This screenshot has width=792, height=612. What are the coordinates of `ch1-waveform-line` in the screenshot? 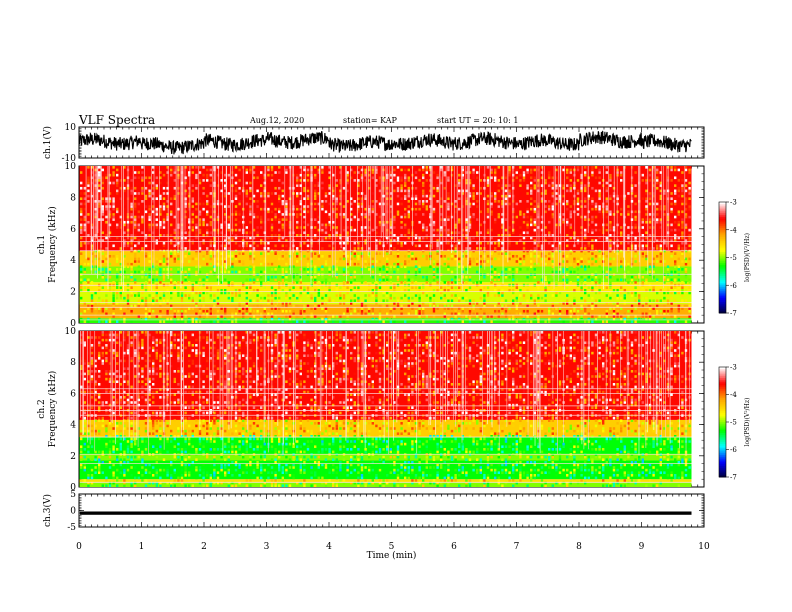 It's located at (385, 142).